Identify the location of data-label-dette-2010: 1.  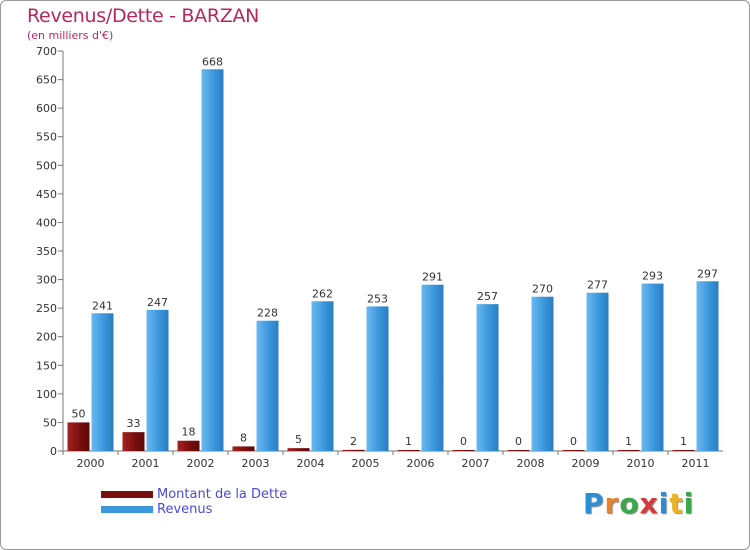
(628, 441).